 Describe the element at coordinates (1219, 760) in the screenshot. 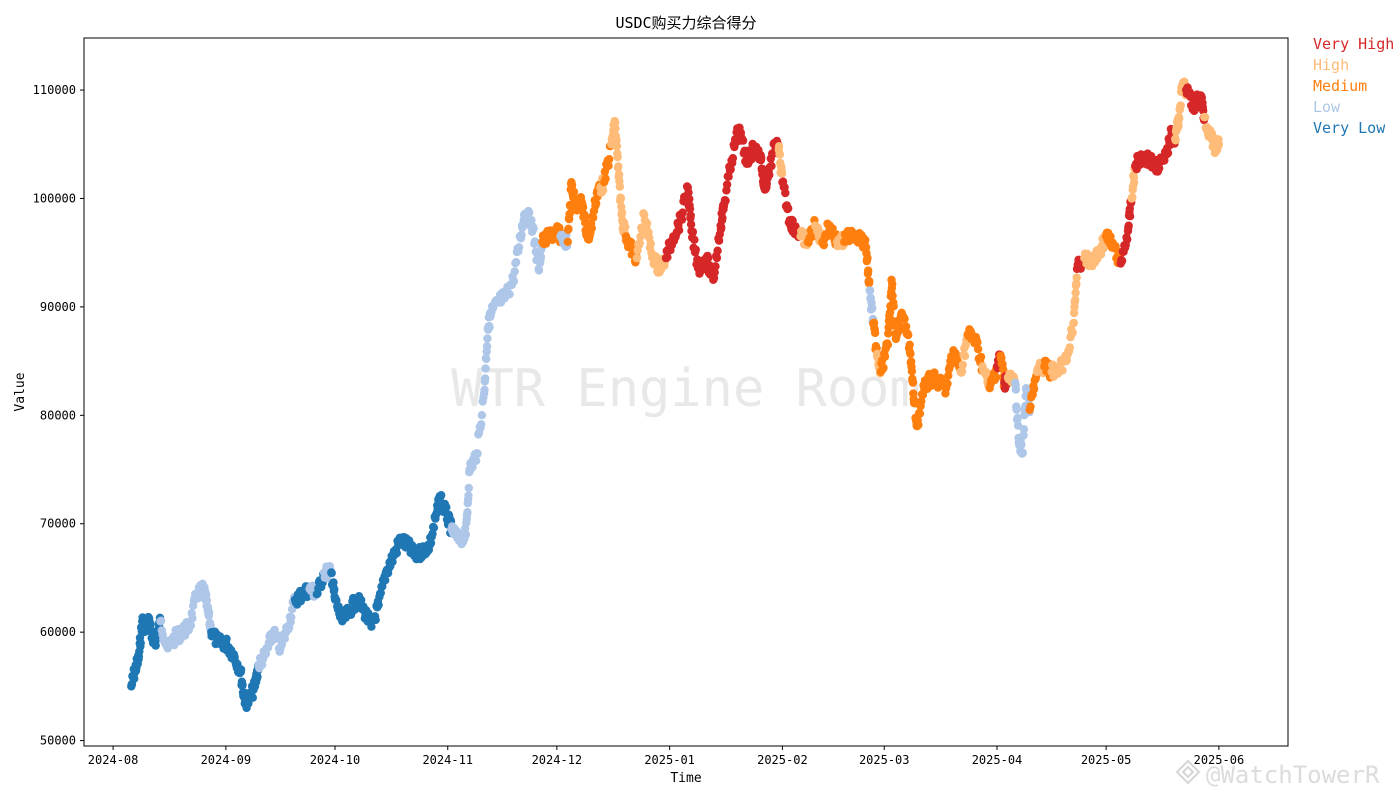

I see `x-tick-label: 2025-06` at that location.